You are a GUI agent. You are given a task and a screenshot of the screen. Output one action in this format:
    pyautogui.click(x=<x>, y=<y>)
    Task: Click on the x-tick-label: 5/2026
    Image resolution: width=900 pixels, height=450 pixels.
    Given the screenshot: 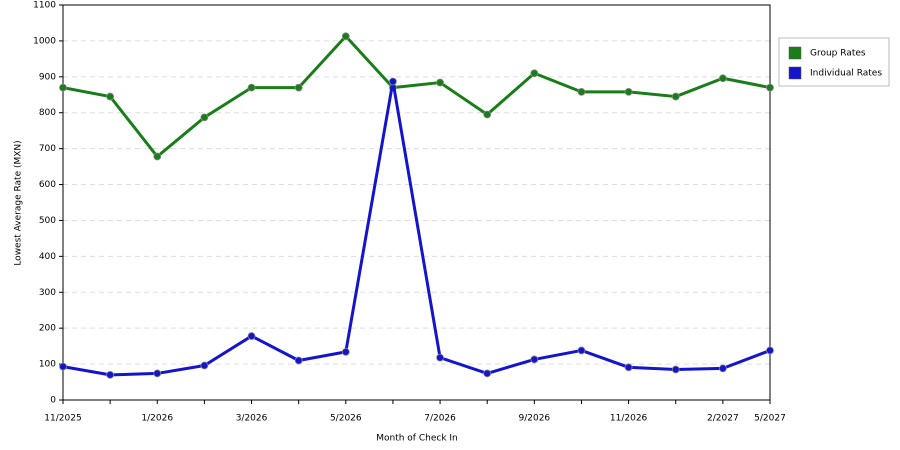 What is the action you would take?
    pyautogui.click(x=346, y=419)
    